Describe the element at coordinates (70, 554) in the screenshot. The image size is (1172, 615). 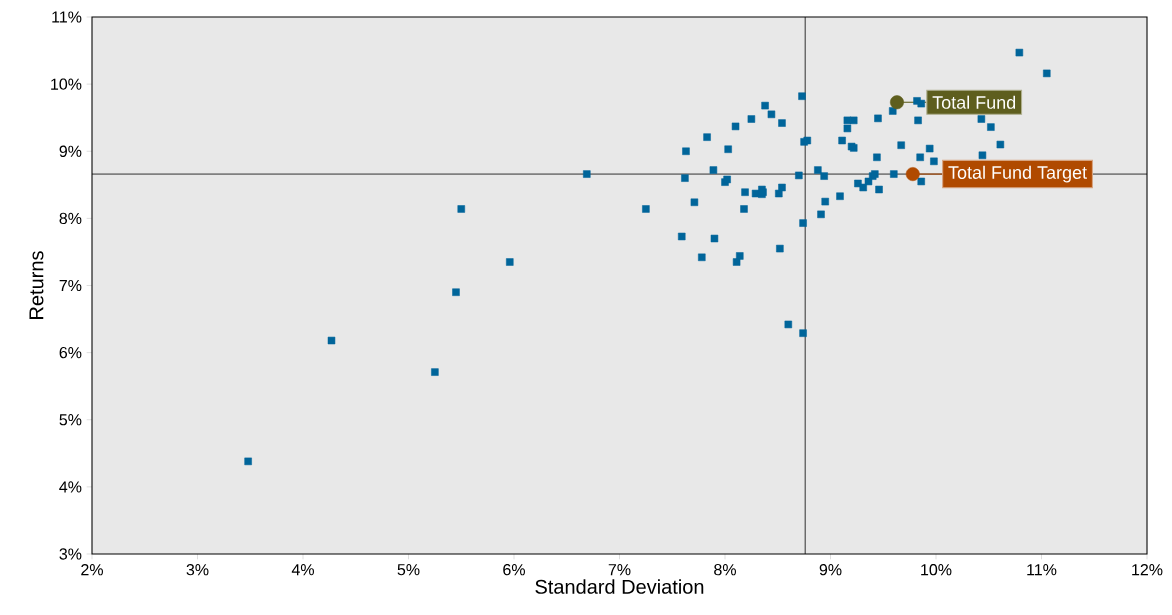
I see `y-tick-label: 3%` at that location.